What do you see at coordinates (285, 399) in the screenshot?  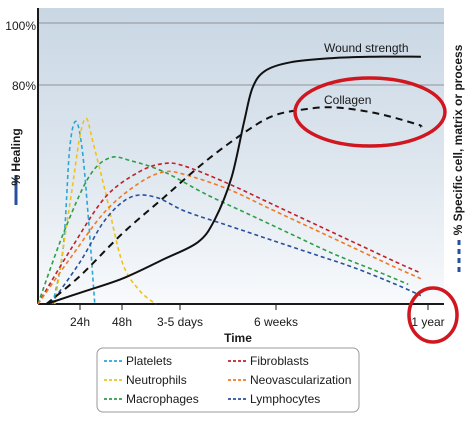 I see `legend-label-lymphocytes: Lymphocytes` at bounding box center [285, 399].